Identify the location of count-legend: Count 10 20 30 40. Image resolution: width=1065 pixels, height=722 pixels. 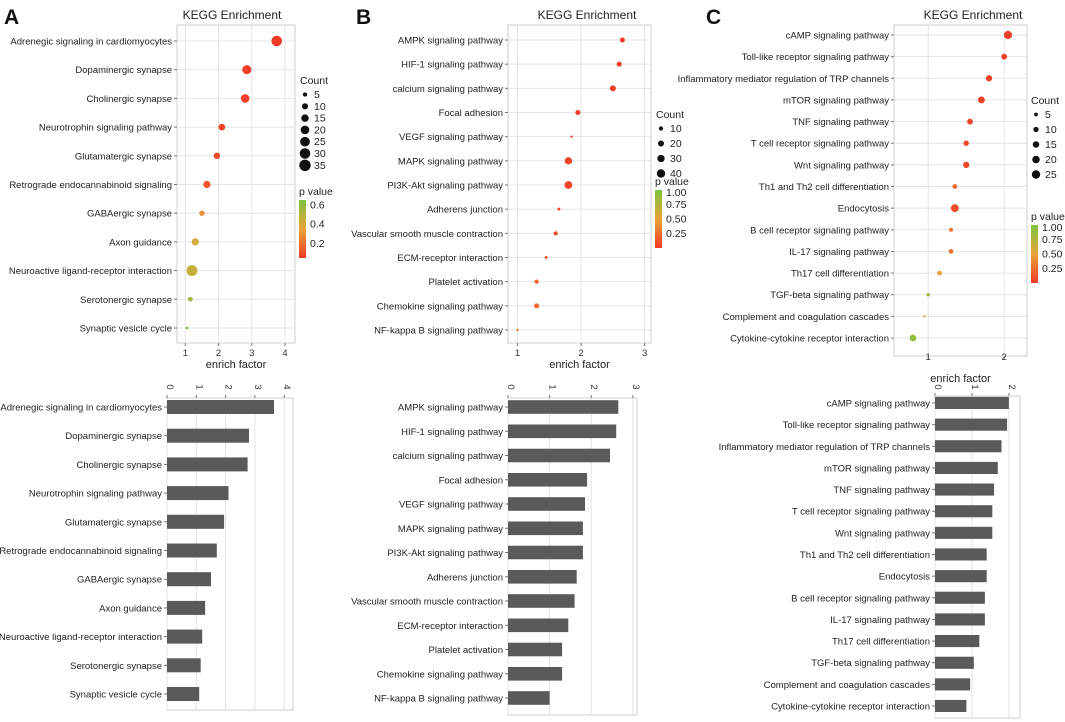
(670, 144).